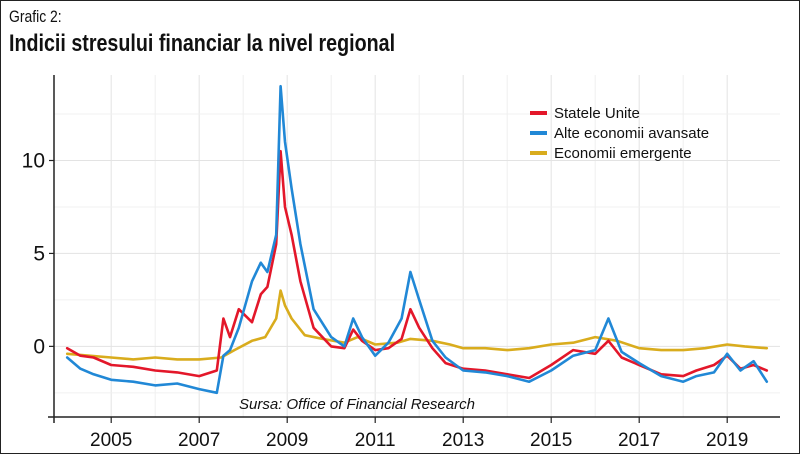 This screenshot has width=800, height=454. What do you see at coordinates (287, 440) in the screenshot?
I see `x-tick-label: 2009` at bounding box center [287, 440].